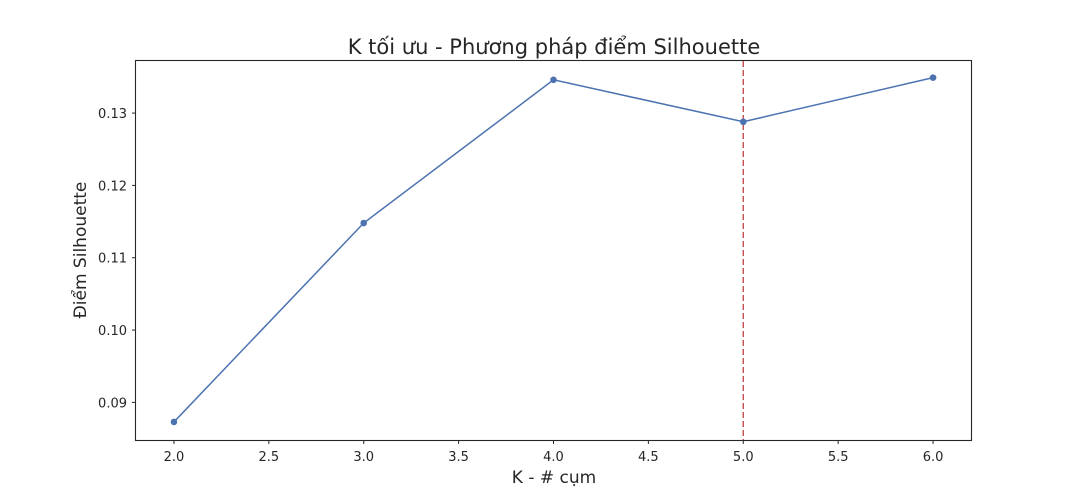 This screenshot has height=504, width=1080. What do you see at coordinates (268, 457) in the screenshot?
I see `x-tick-label: 2.5` at bounding box center [268, 457].